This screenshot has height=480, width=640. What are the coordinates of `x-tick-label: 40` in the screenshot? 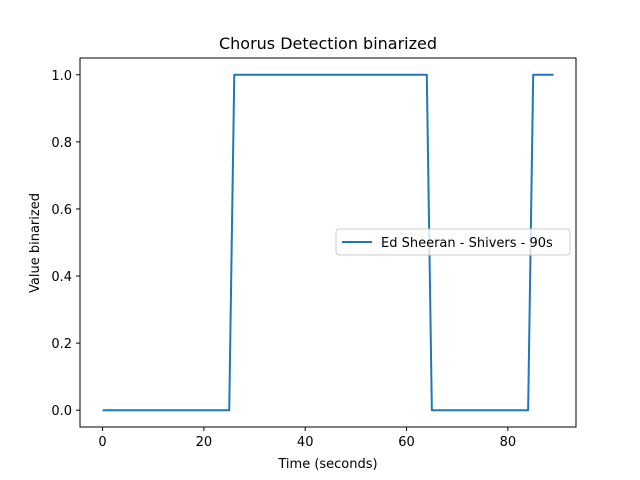 It's located at (305, 442).